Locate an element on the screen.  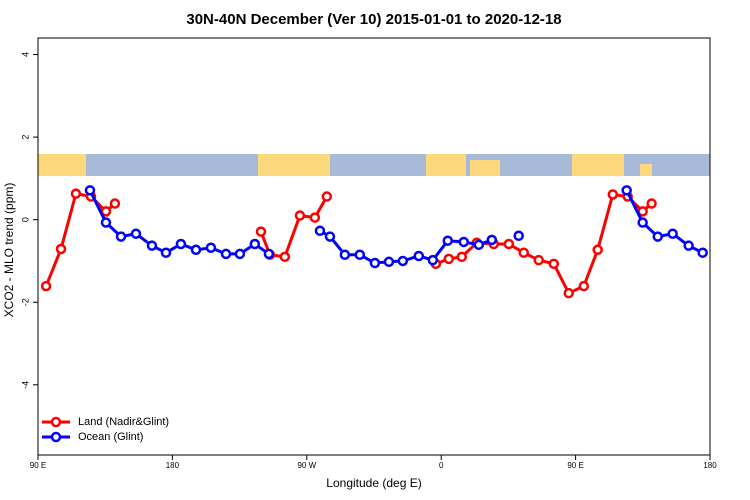
y-tick-label: -2 is located at coordinates (25, 302).